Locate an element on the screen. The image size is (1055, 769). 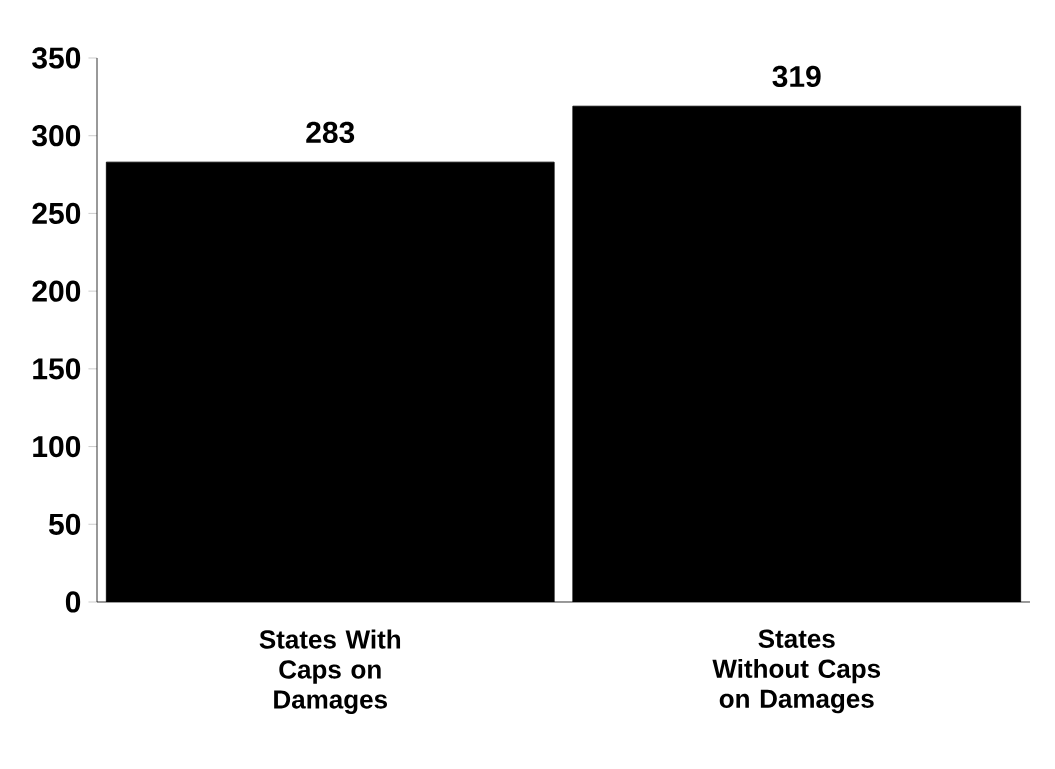
y-tick-label: 350 is located at coordinates (56, 58).